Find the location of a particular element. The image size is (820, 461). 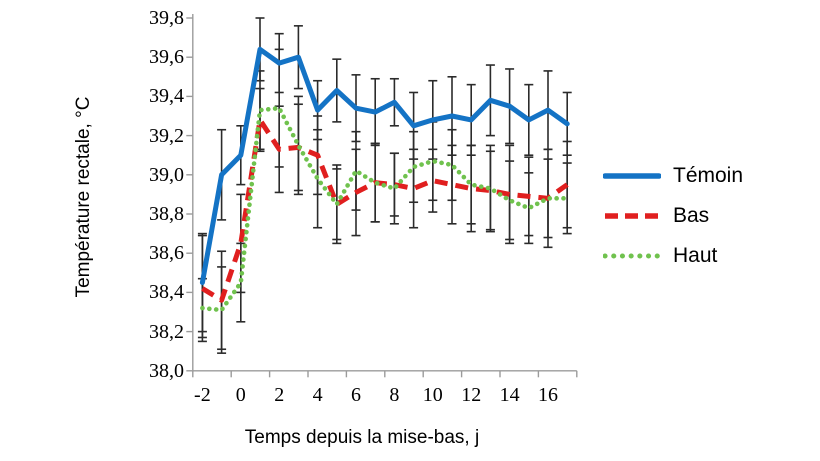

y-axis-title: Température rectale, °C is located at coordinates (83, 197).